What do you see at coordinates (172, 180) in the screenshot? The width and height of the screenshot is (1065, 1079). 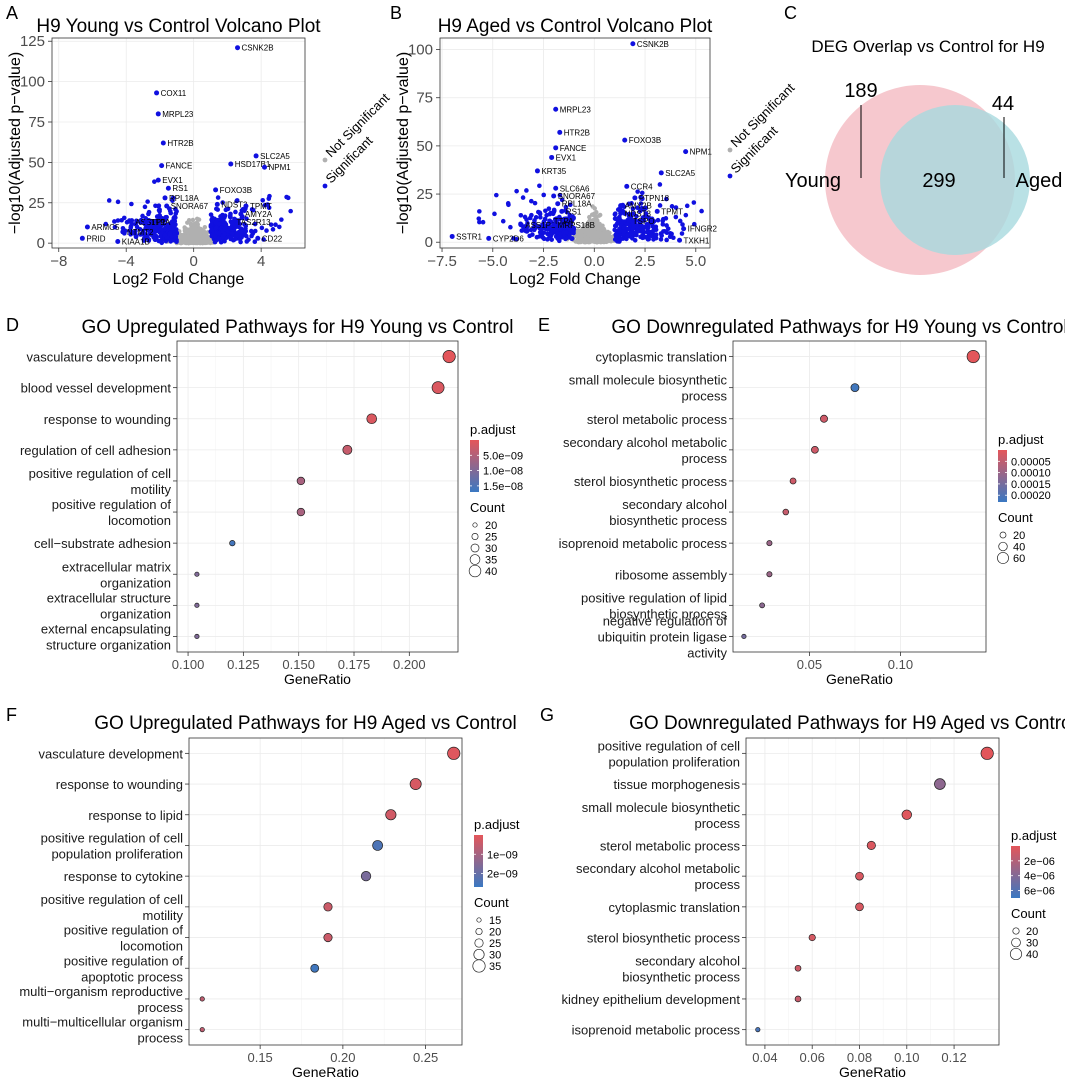 I see `gene-label: EVX1` at bounding box center [172, 180].